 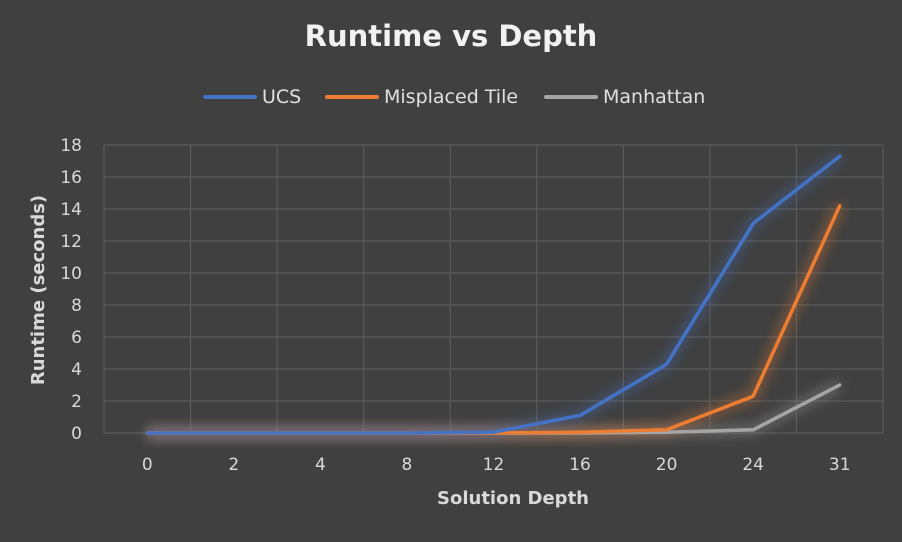 I want to click on y-tick-label: 12, so click(x=71, y=242).